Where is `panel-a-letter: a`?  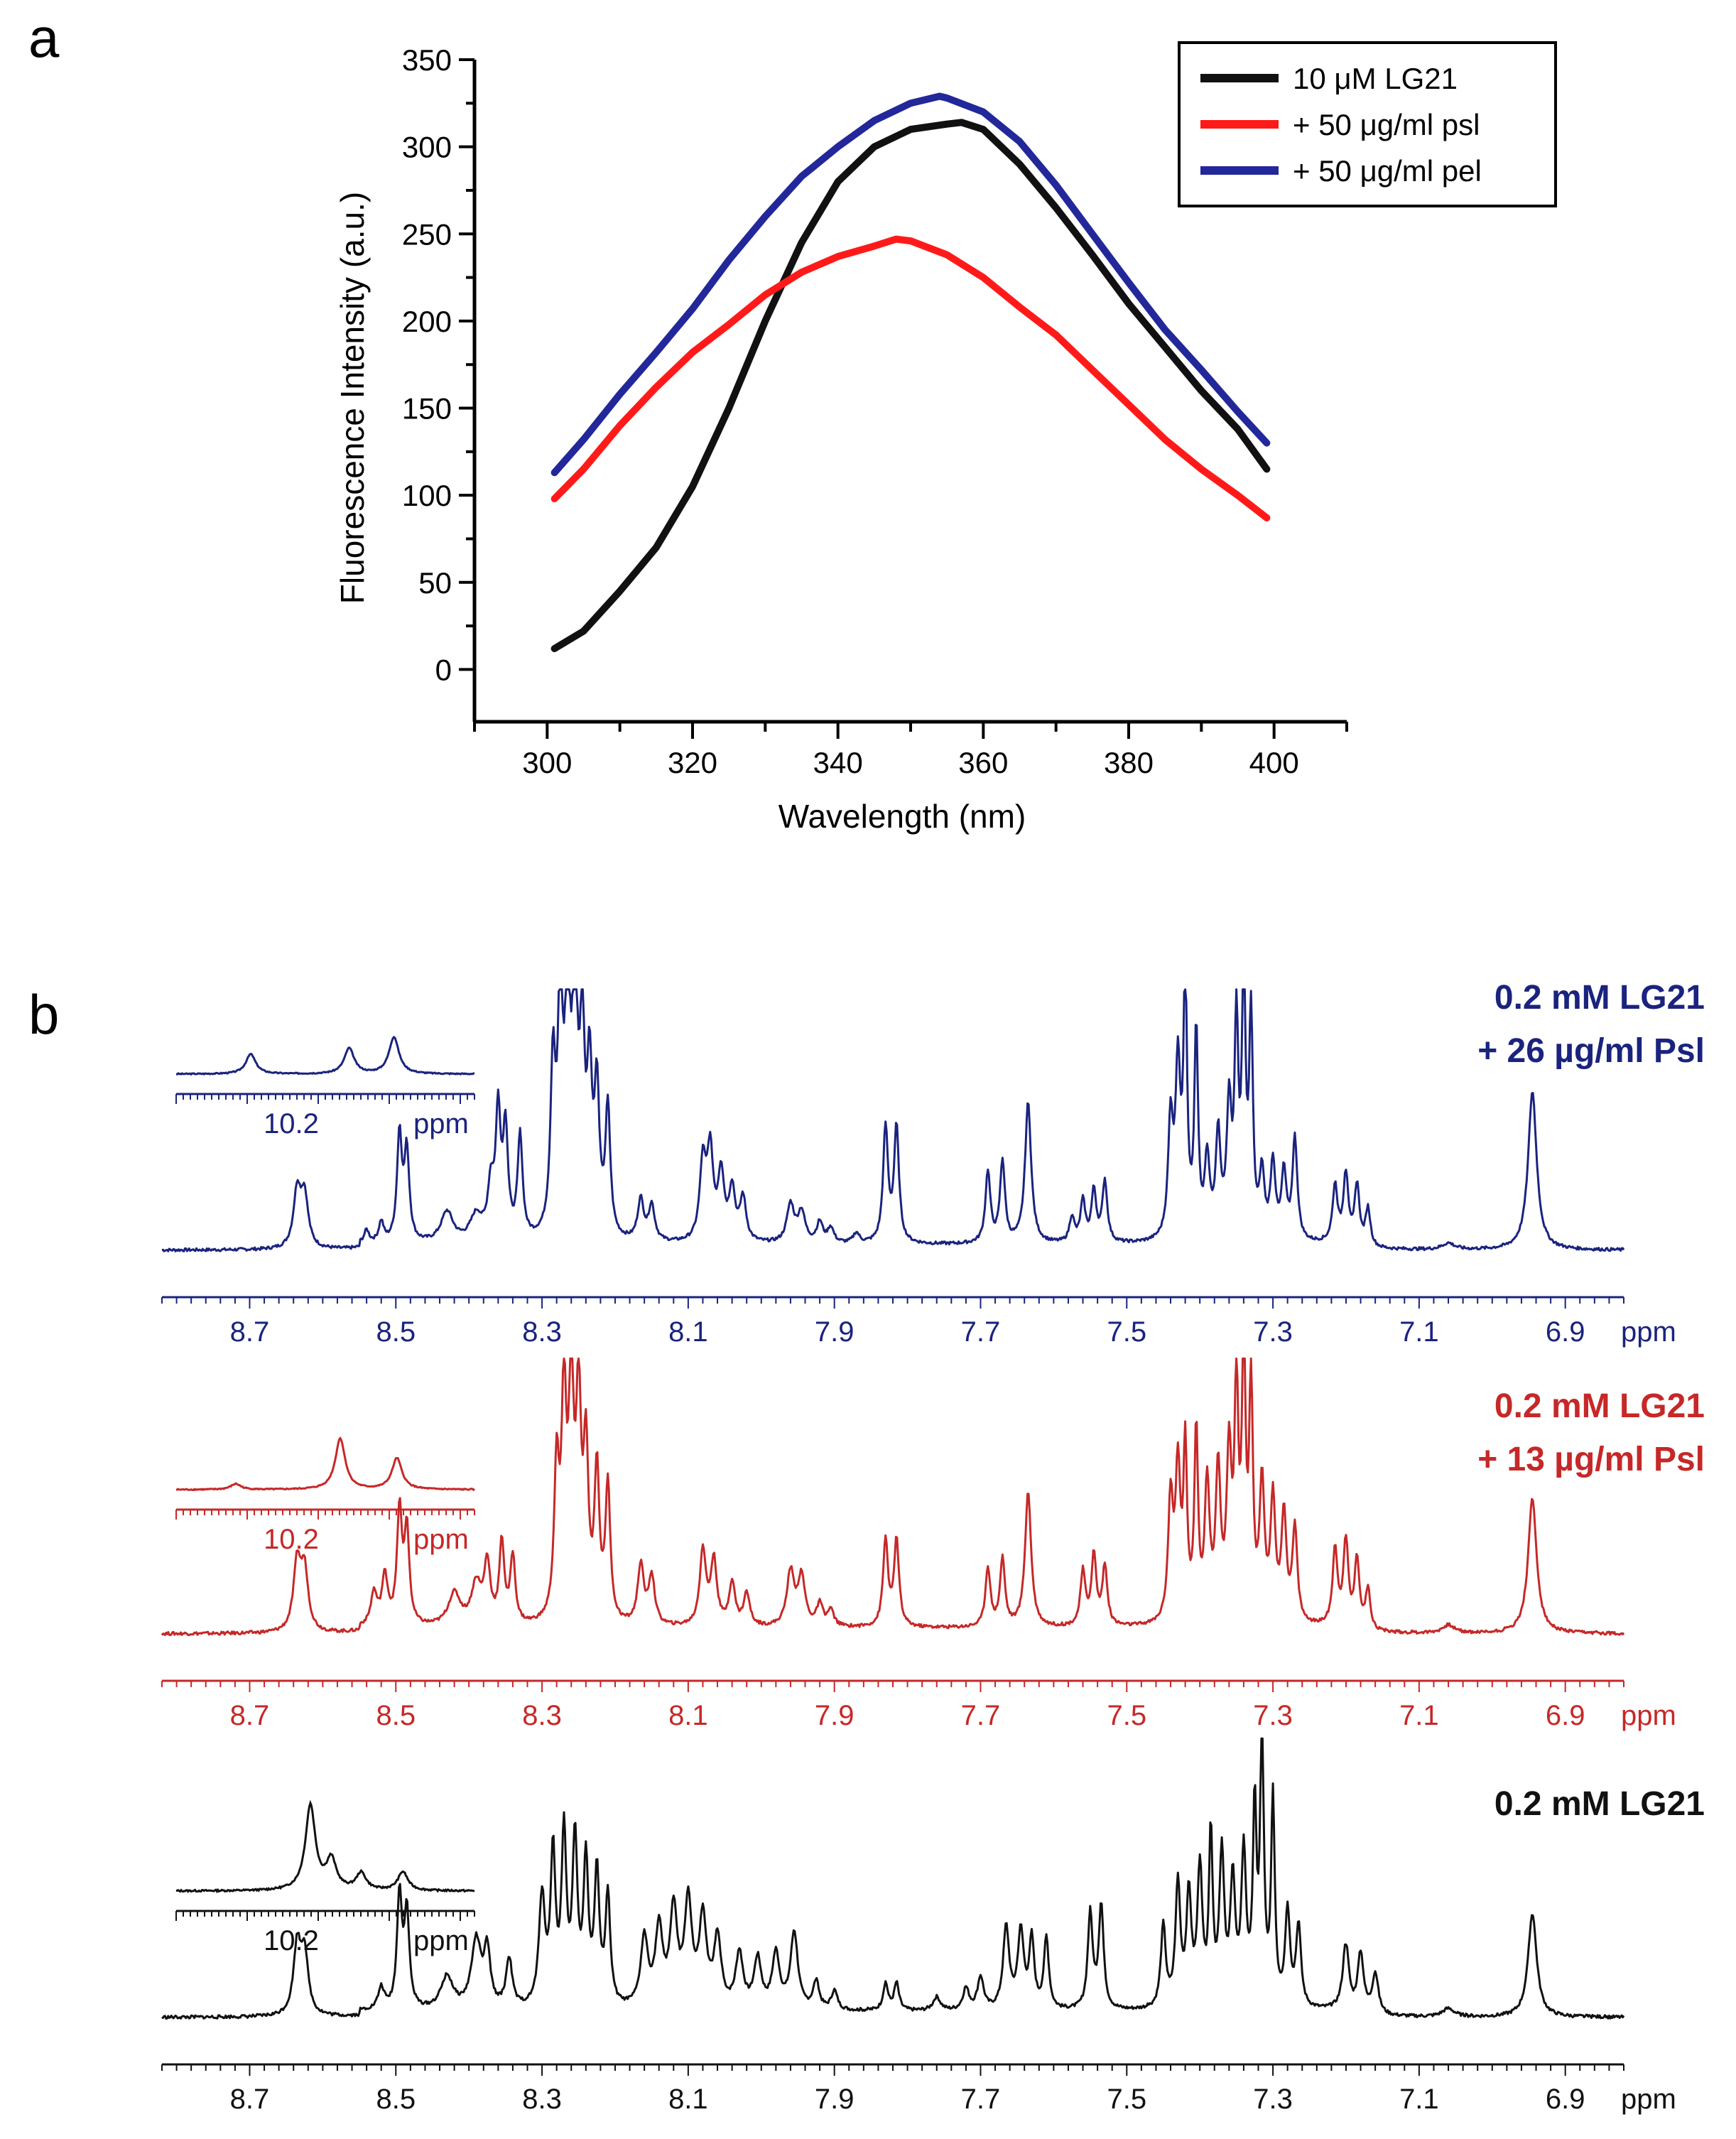 panel-a-letter: a is located at coordinates (44, 37).